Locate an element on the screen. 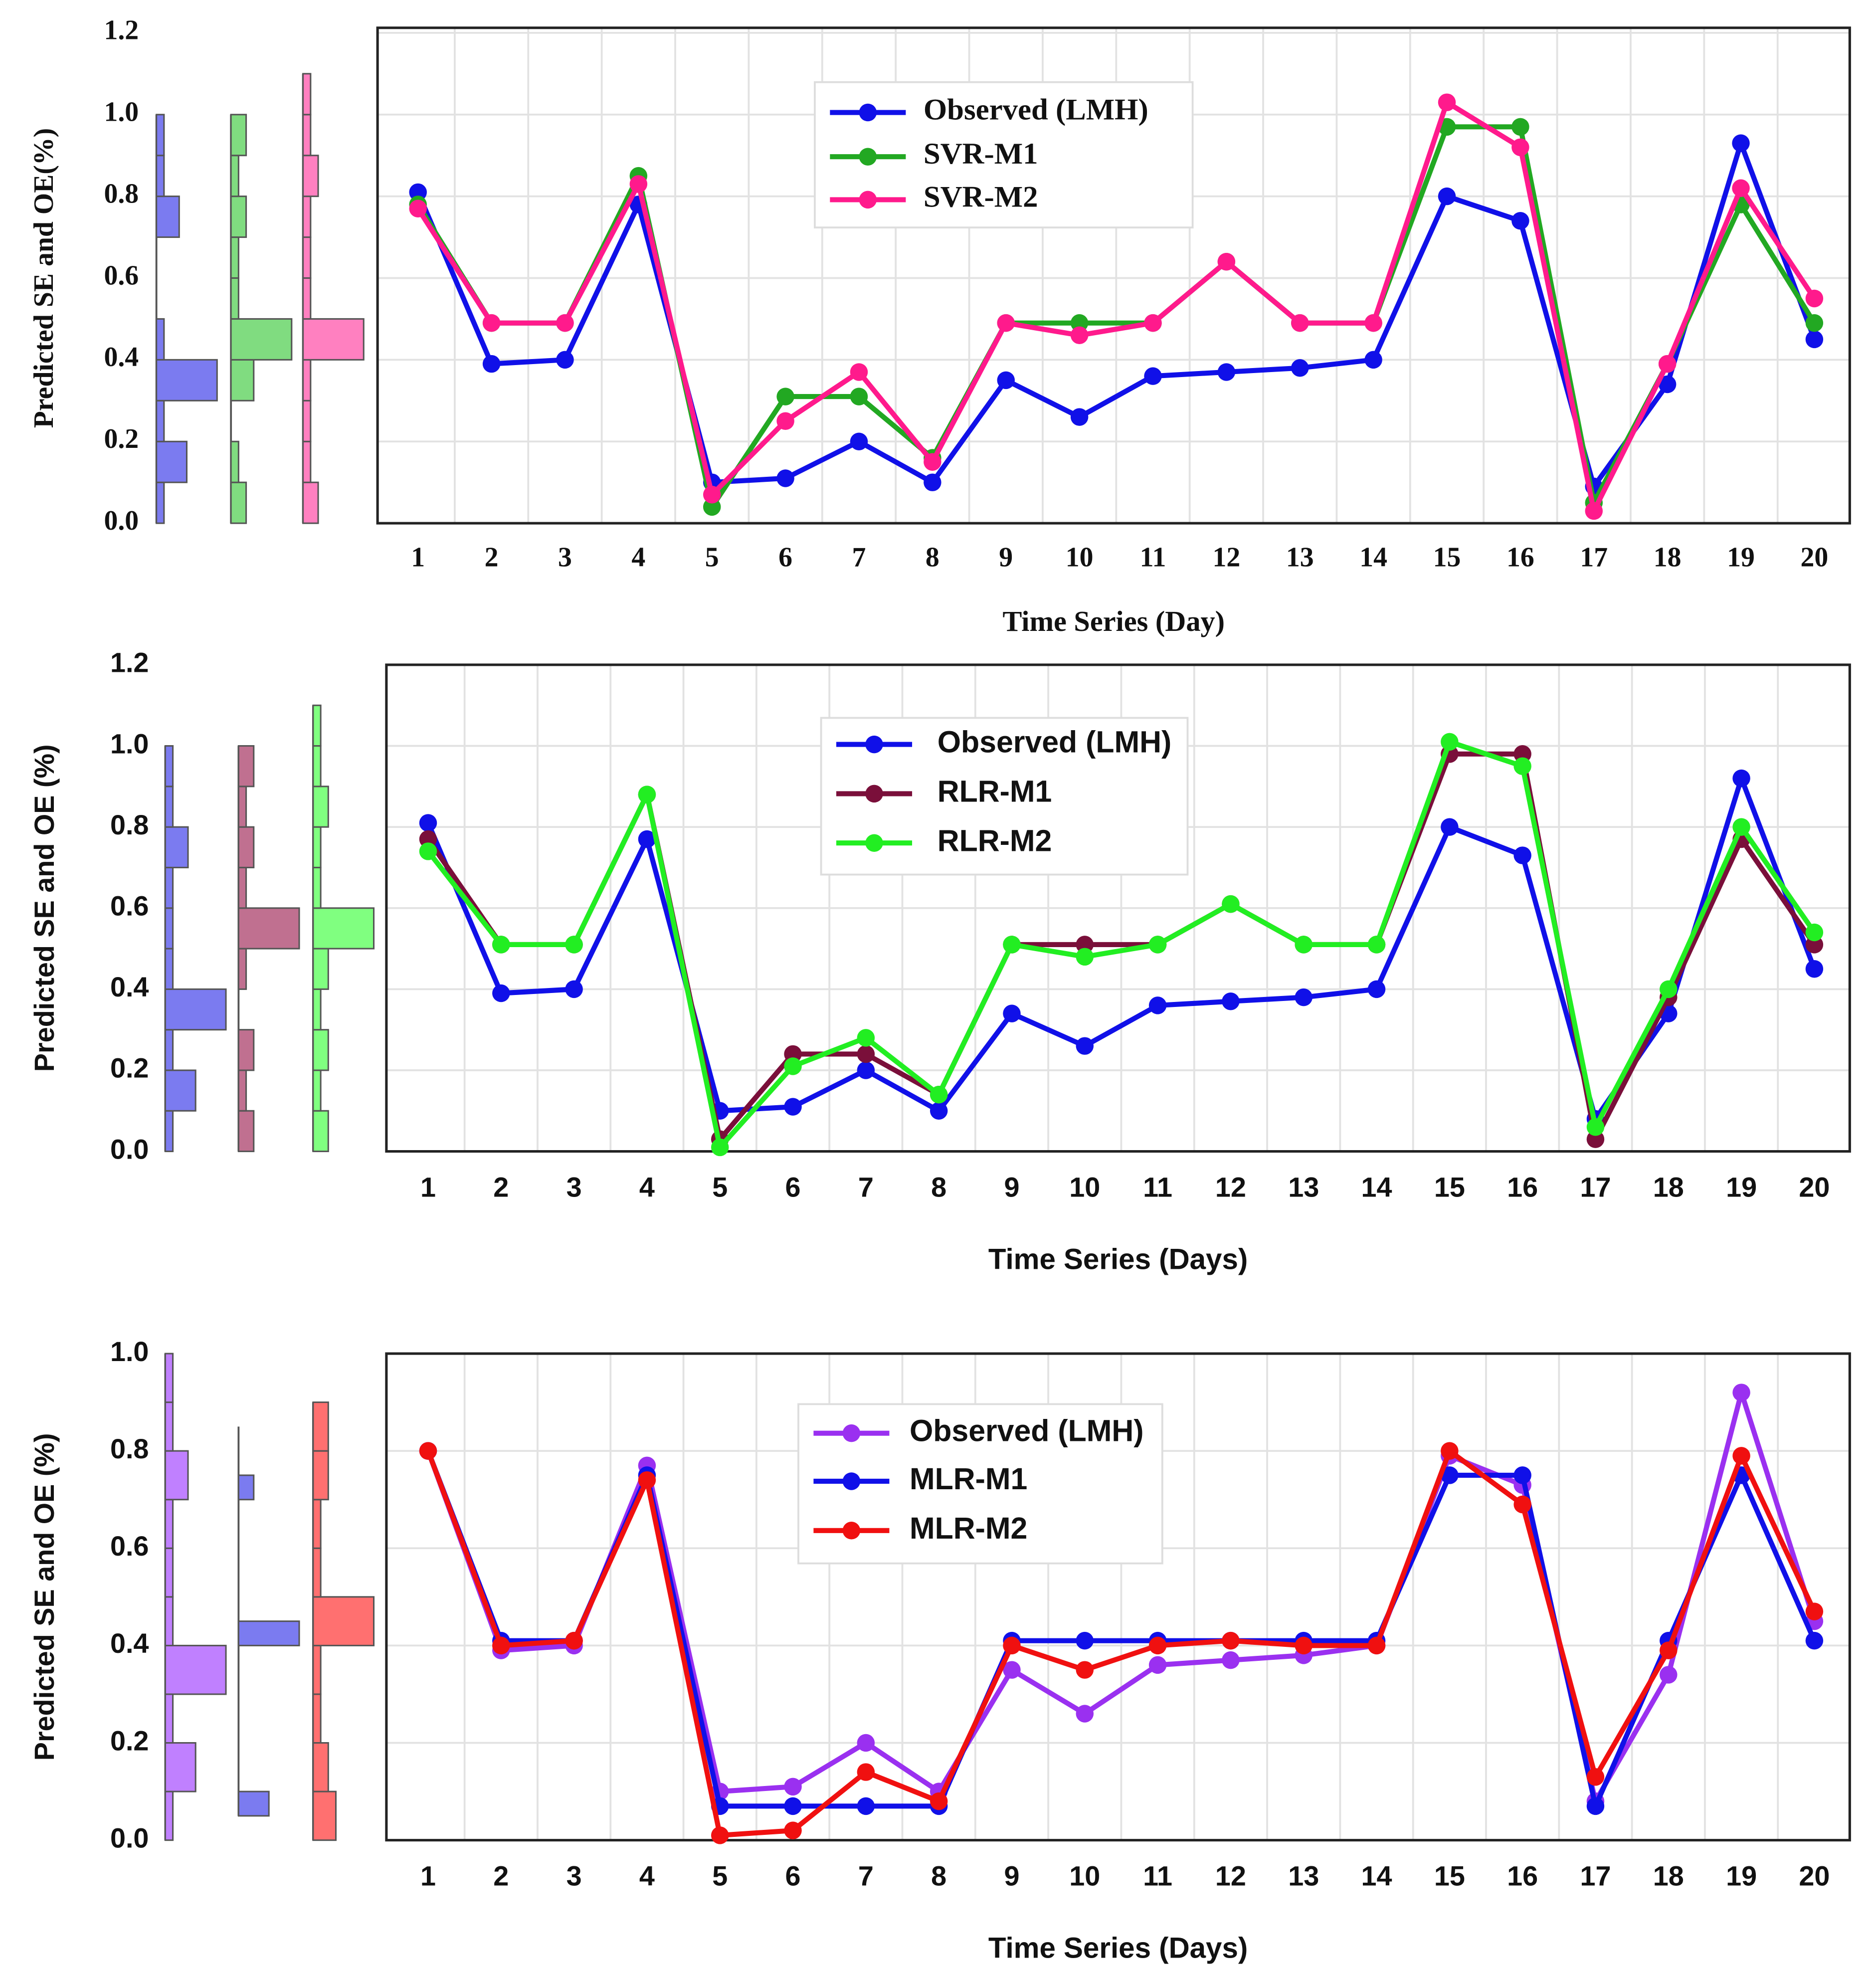 This screenshot has height=1983, width=1876. legend-label: MLR-M1 is located at coordinates (968, 1479).